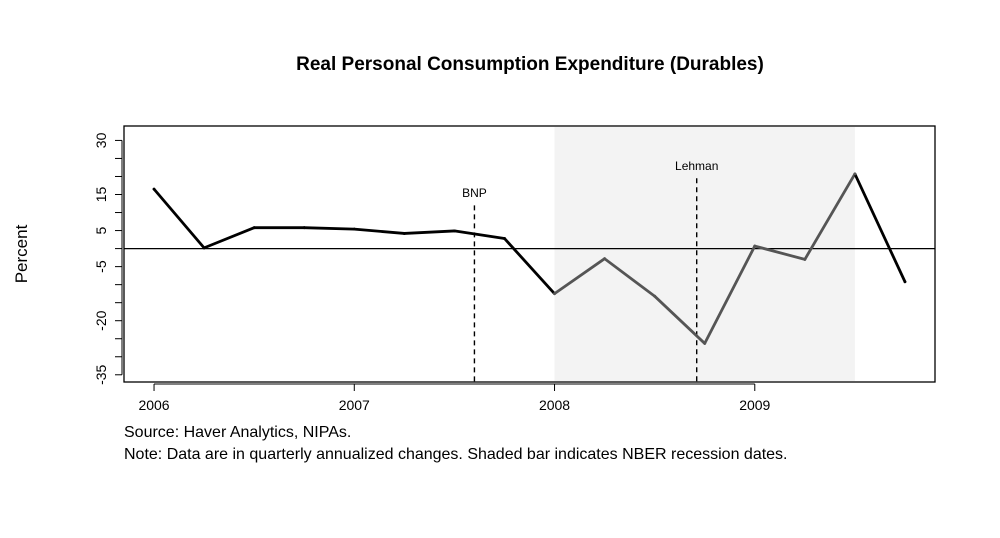 The image size is (1000, 538). I want to click on annotation-label-lehman: Lehman, so click(696, 166).